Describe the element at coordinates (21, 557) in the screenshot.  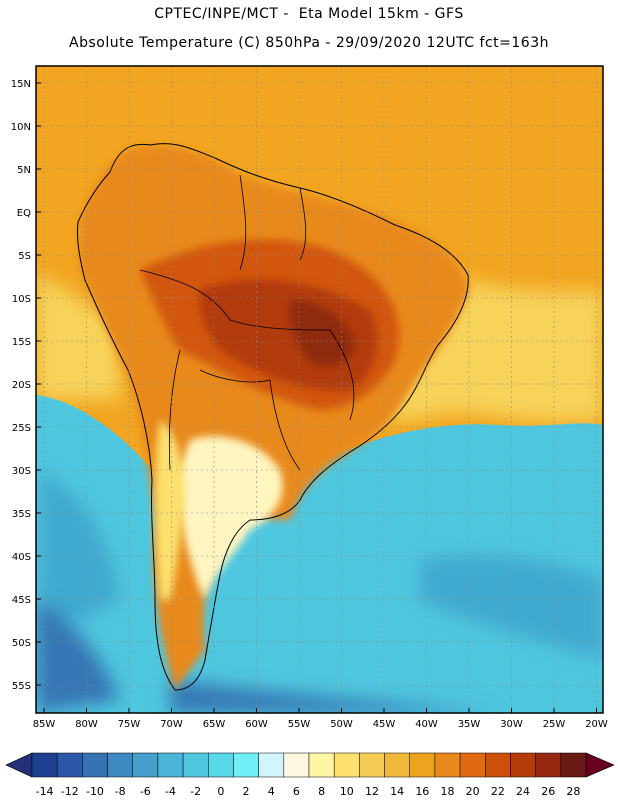
I see `lat-label: 40S` at that location.